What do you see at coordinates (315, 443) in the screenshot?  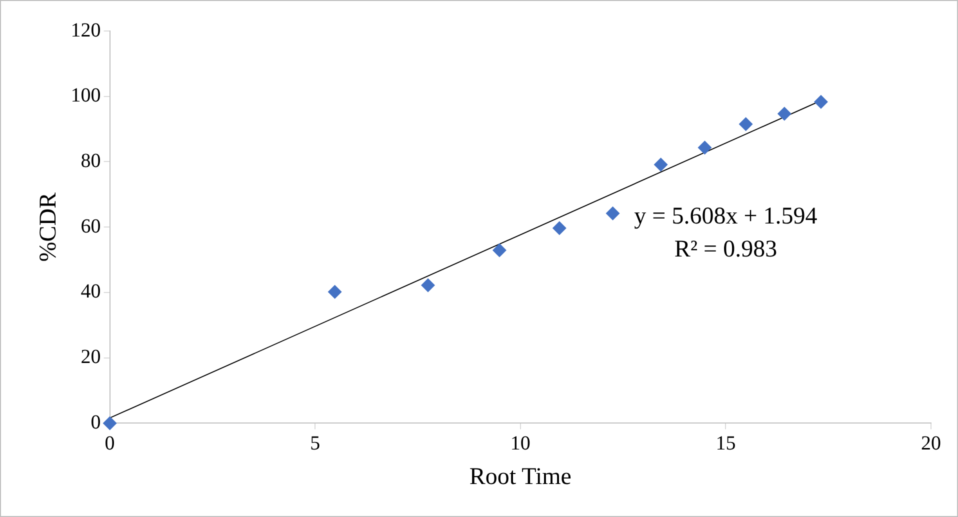 I see `x-tick-label: 5` at bounding box center [315, 443].